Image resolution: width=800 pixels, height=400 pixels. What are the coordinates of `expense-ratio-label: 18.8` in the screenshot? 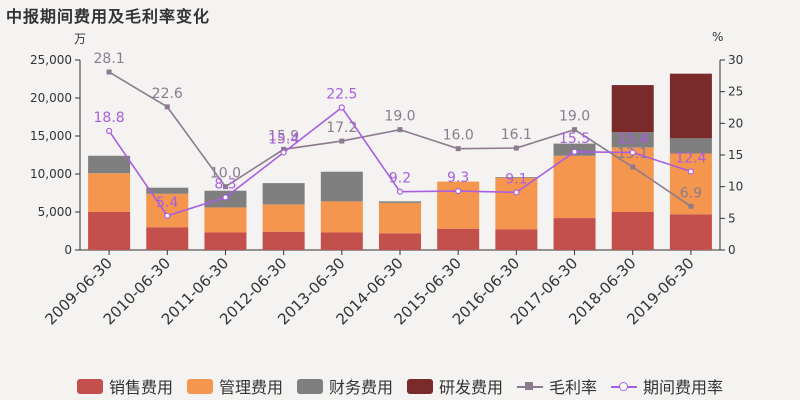 It's located at (109, 118).